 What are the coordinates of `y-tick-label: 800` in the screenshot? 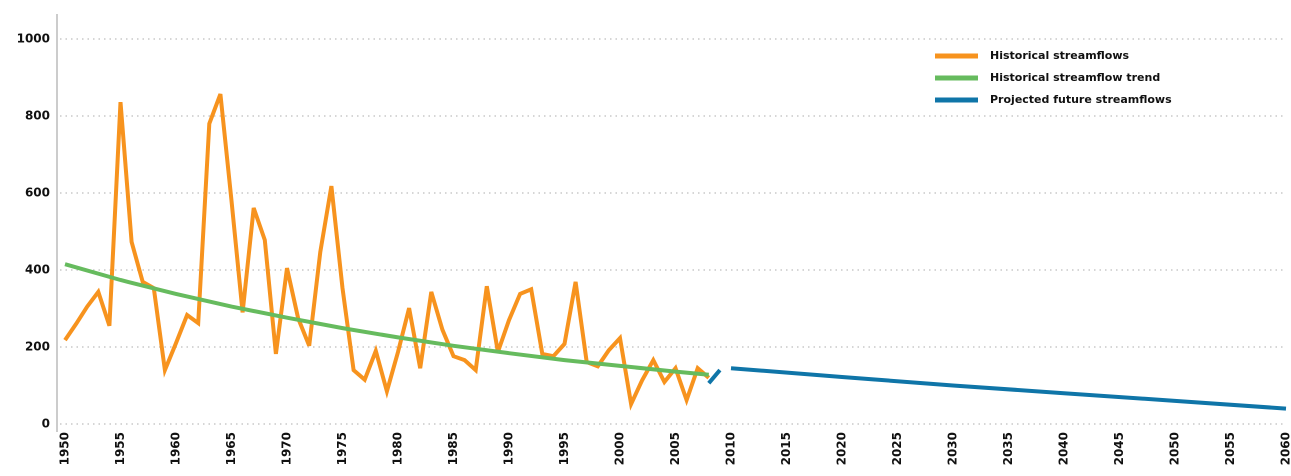 It's located at (37, 116).